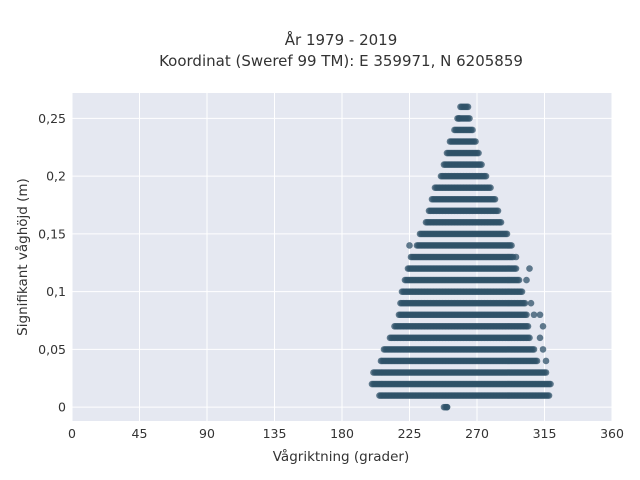 The height and width of the screenshot is (480, 640). What do you see at coordinates (52, 118) in the screenshot?
I see `y-tick-label: 0,25` at bounding box center [52, 118].